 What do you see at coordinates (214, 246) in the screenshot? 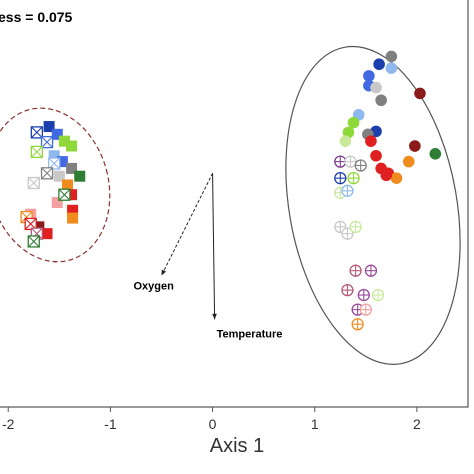
I see `vector-temperature` at bounding box center [214, 246].